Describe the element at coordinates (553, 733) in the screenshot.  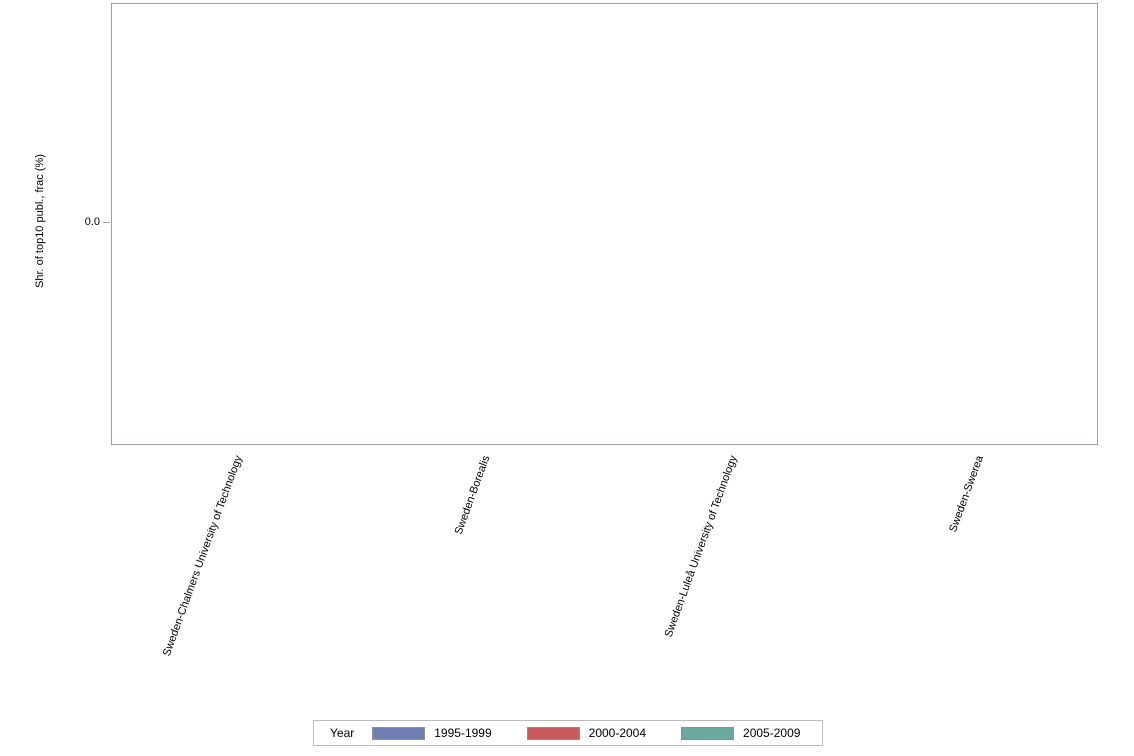
I see `legend-swatch-2000-2004` at that location.